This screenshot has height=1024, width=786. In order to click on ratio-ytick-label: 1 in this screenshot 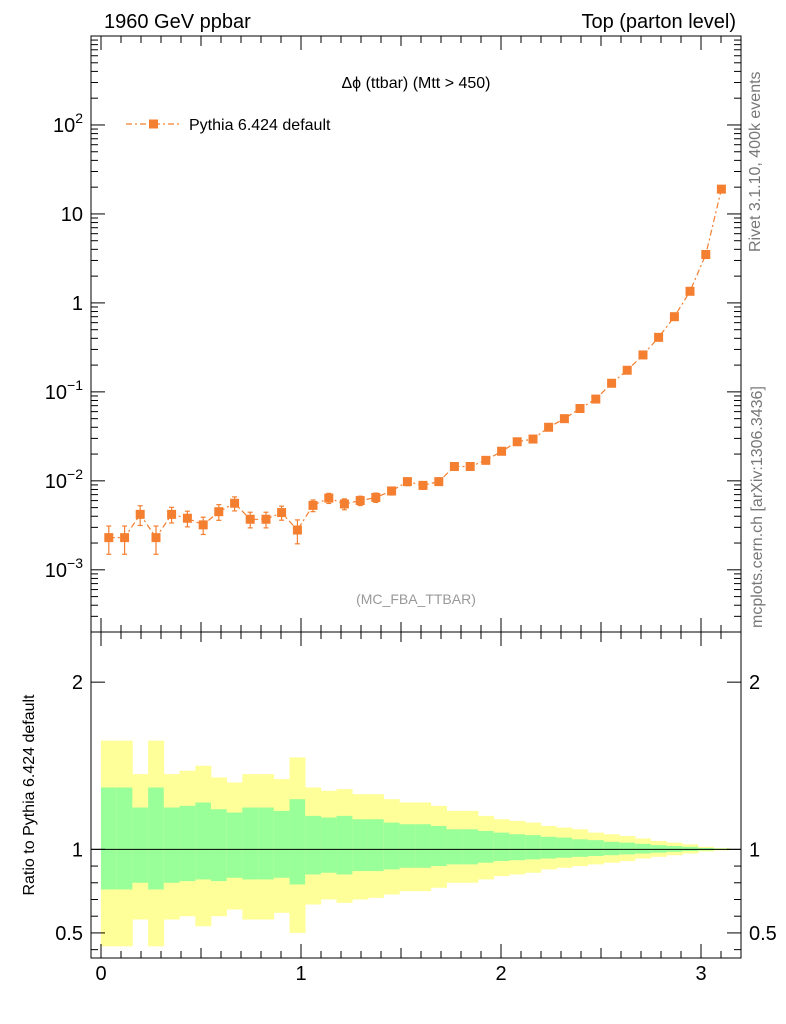, I will do `click(77, 850)`.